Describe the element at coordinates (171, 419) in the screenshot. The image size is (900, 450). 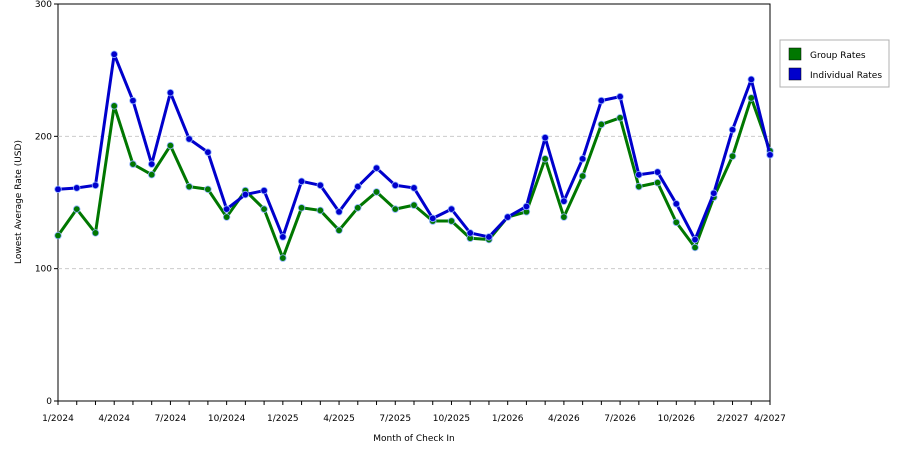
I see `x-tick-label: 7/2024` at that location.